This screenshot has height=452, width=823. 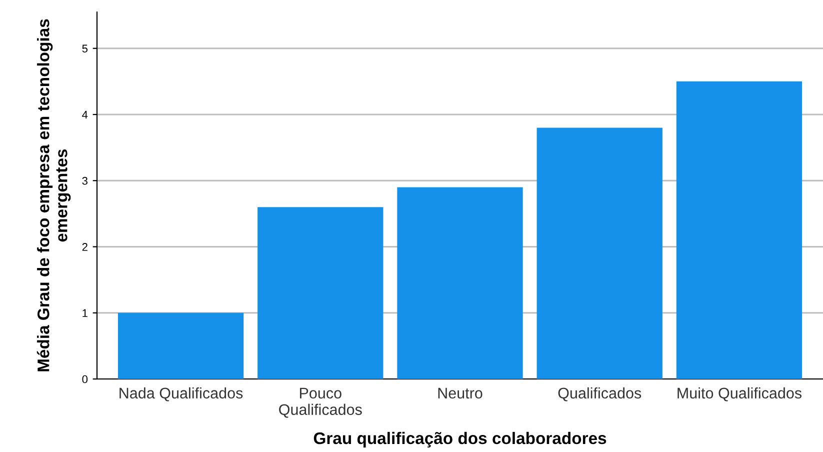 What do you see at coordinates (85, 114) in the screenshot?
I see `y-tick-label: 4` at bounding box center [85, 114].